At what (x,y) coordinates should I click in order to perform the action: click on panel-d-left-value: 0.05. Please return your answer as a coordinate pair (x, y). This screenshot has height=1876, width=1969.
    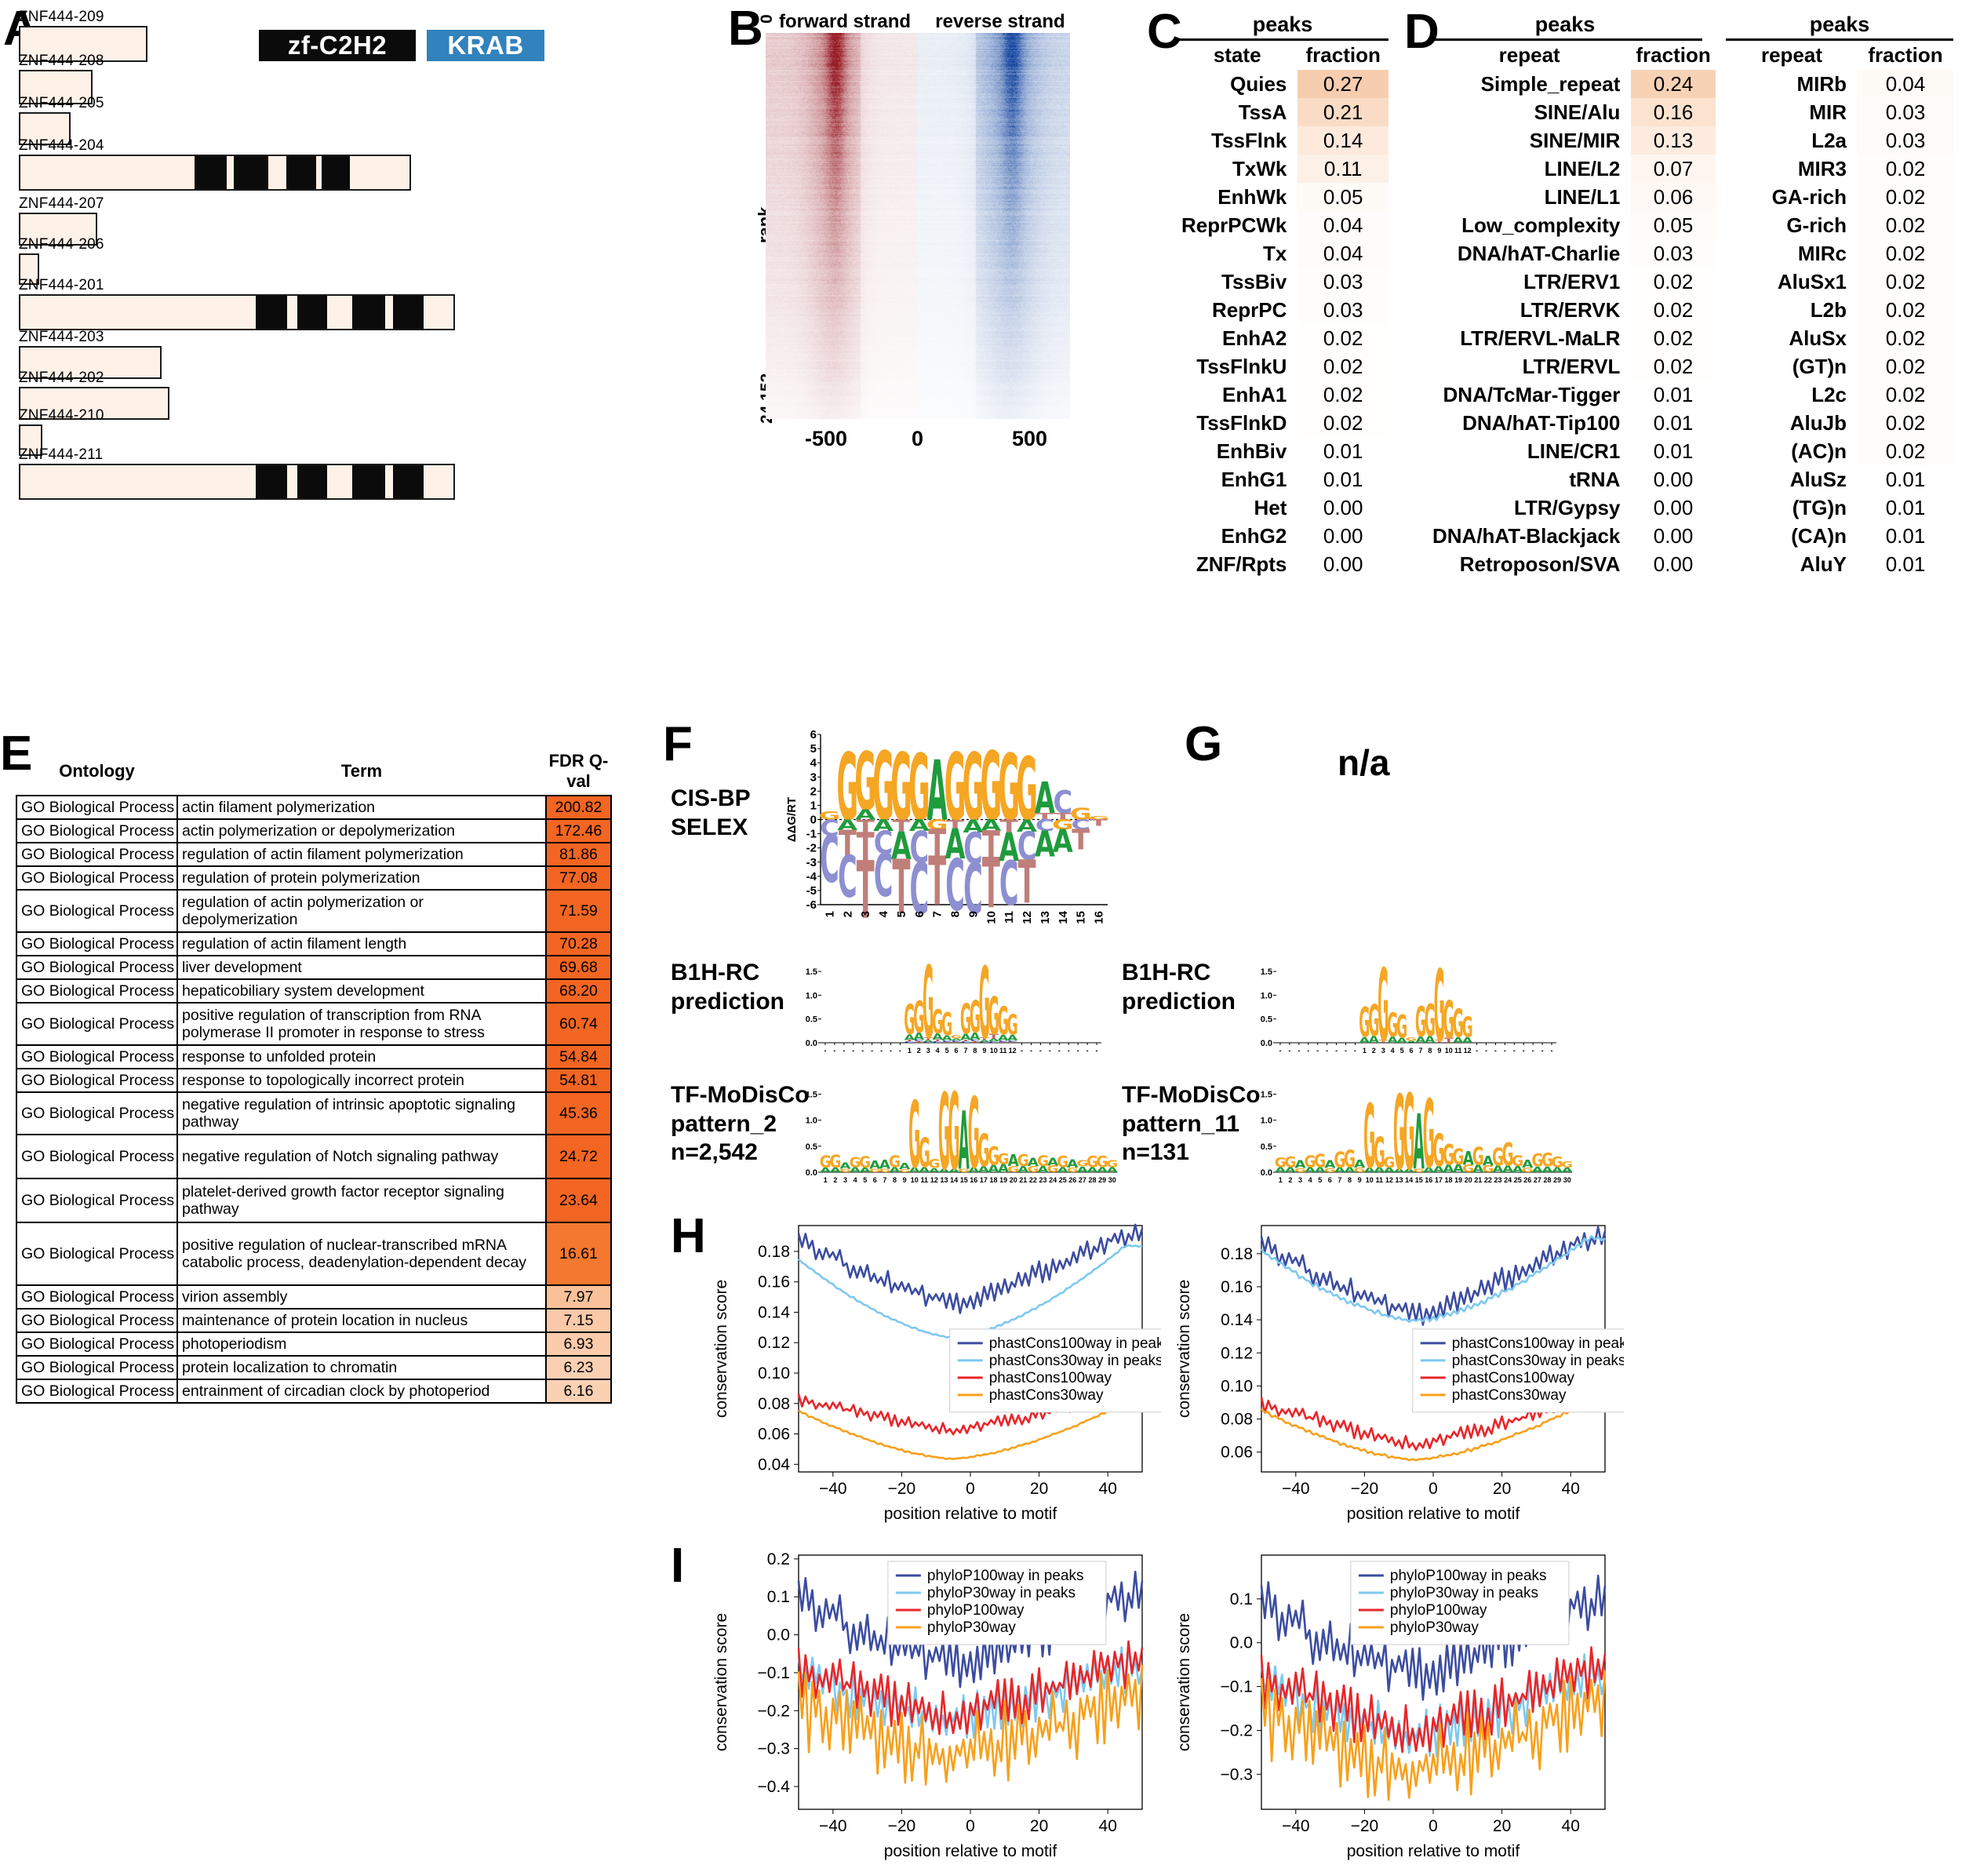
    Looking at the image, I should click on (1673, 225).